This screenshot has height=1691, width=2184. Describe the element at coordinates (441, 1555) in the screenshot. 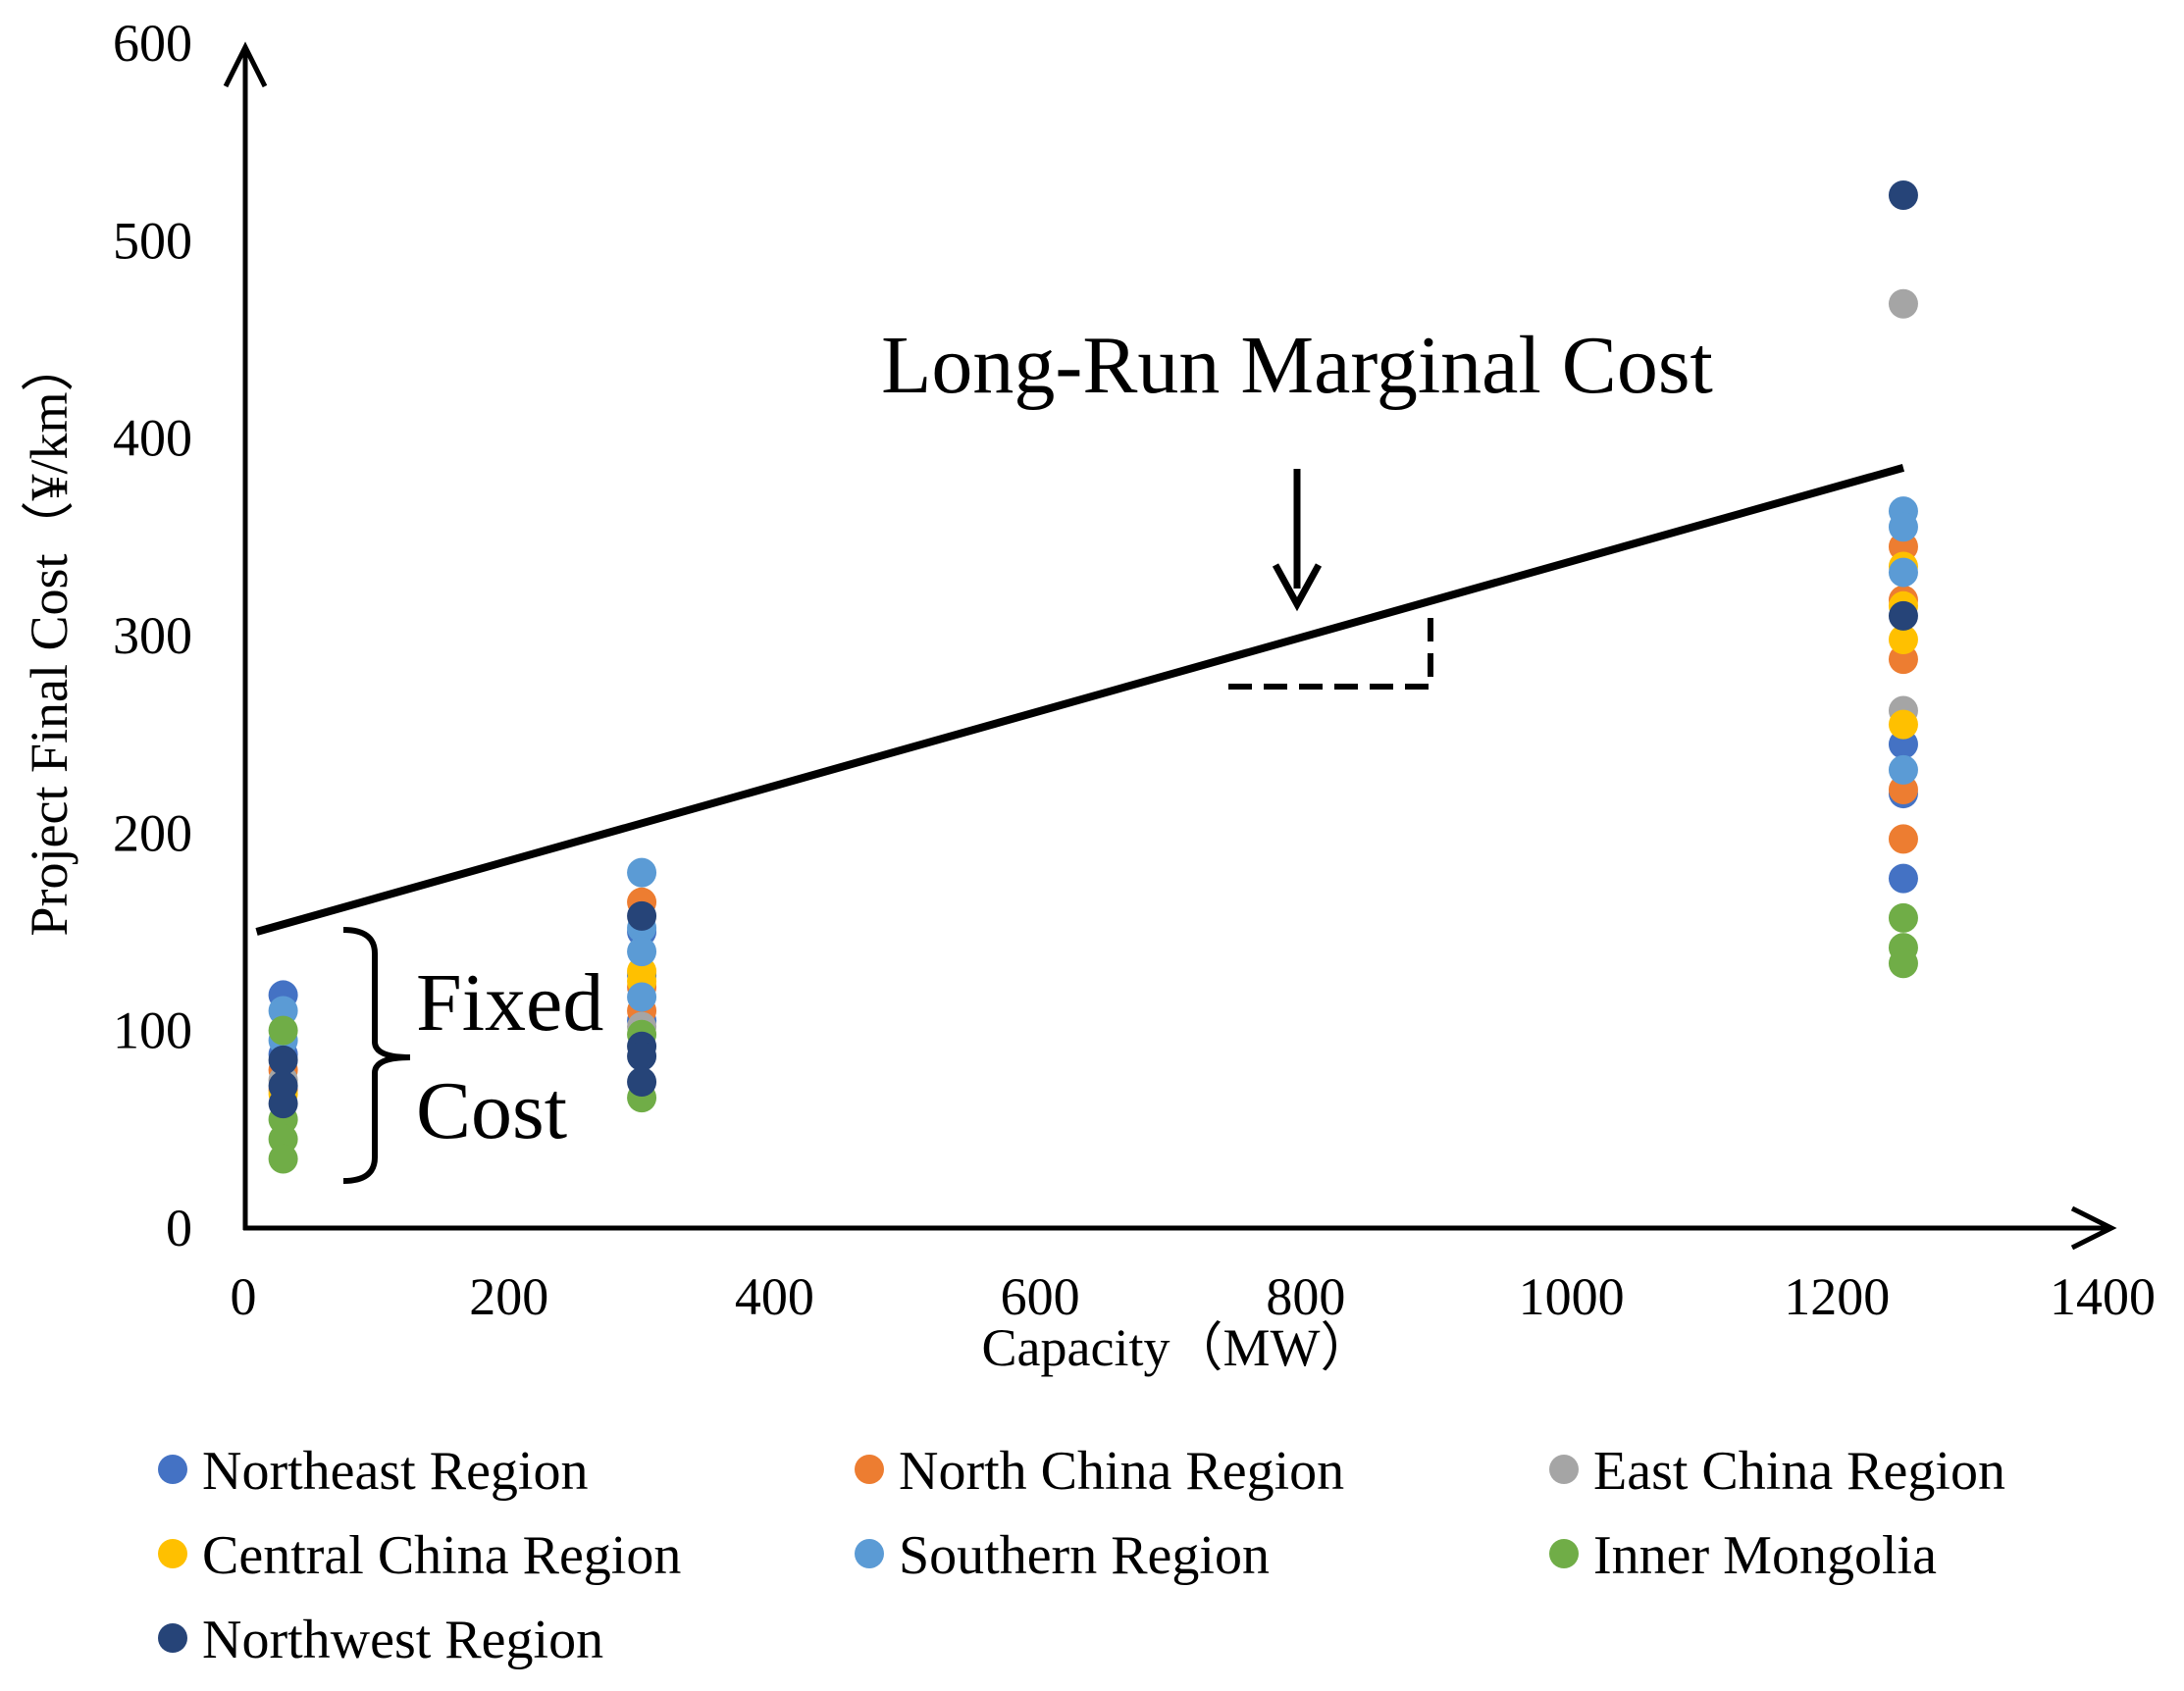

I see `legend-label: Central China Region` at that location.